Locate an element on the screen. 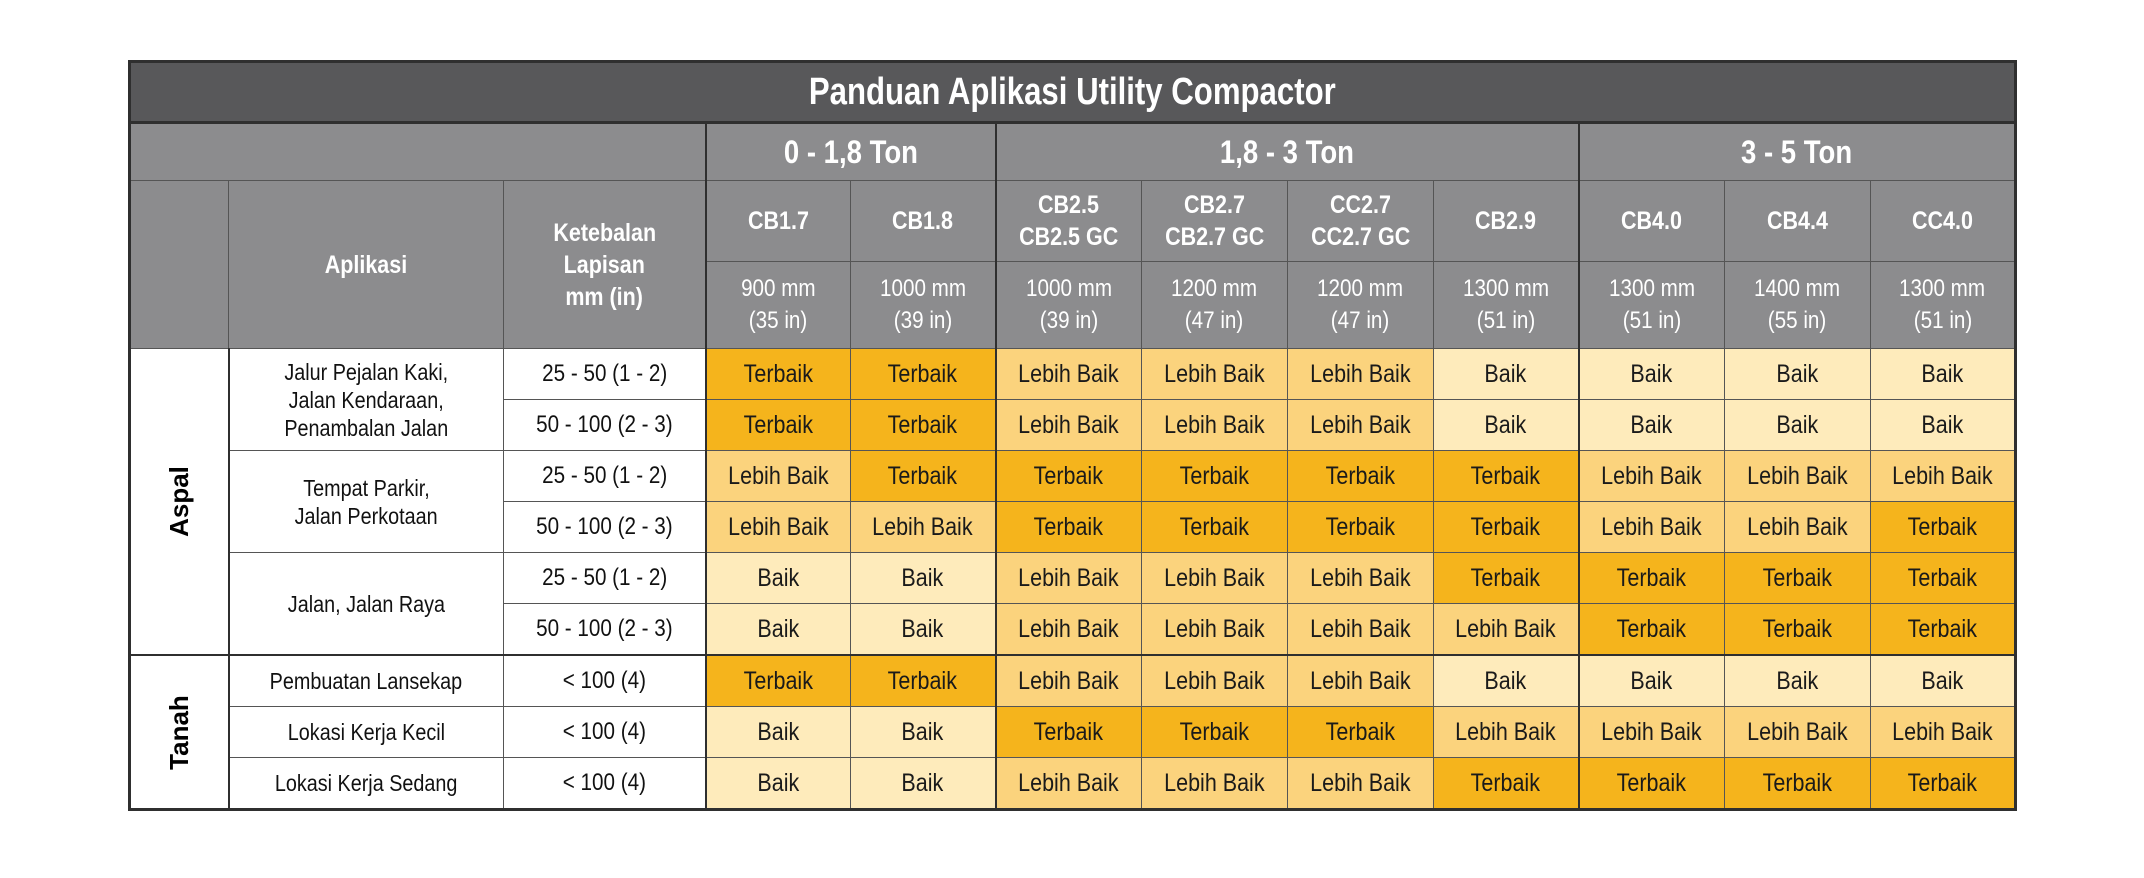  model-name: CB2.7 is located at coordinates (1214, 205).